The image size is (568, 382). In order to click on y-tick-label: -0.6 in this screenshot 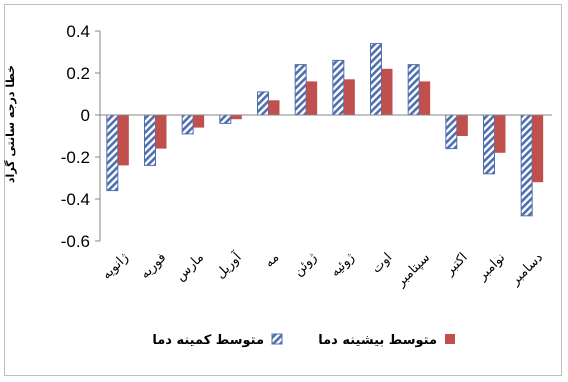, I will do `click(75, 241)`.